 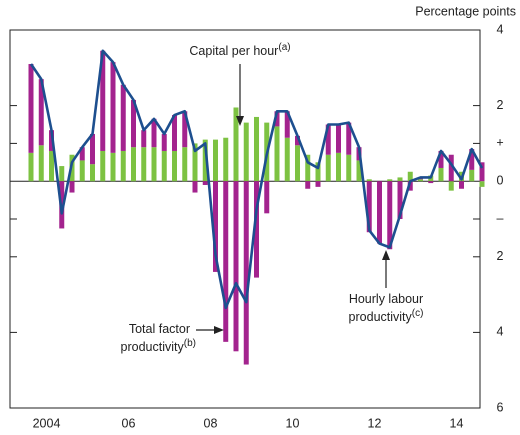 I want to click on x-tick-label: 08, so click(x=211, y=423).